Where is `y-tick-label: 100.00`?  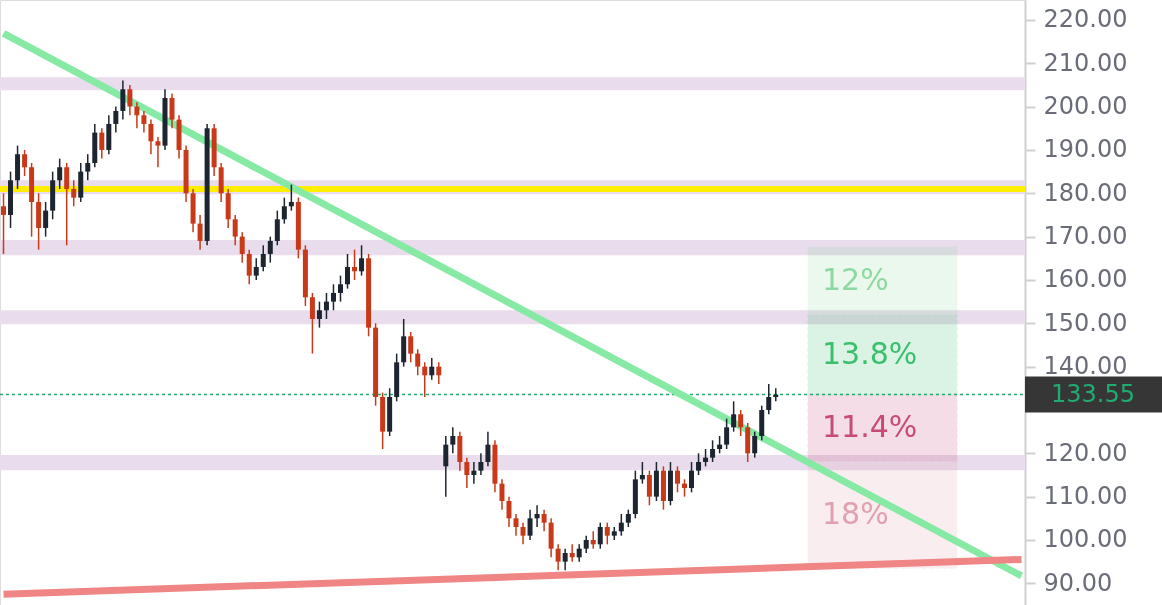 y-tick-label: 100.00 is located at coordinates (1085, 539).